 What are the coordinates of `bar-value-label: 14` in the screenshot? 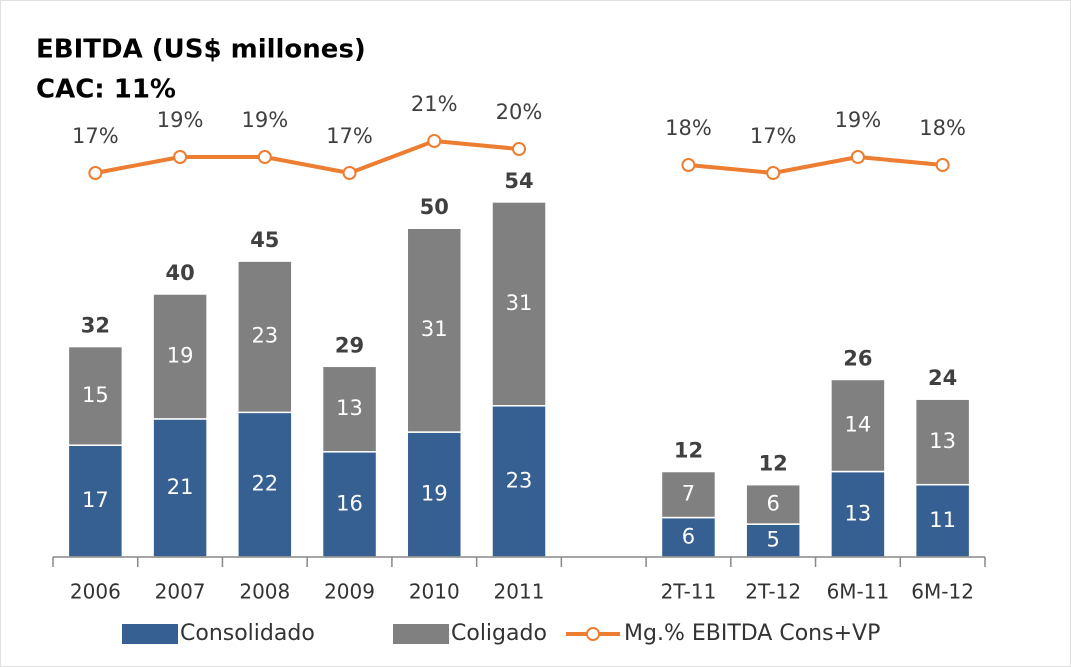 It's located at (858, 424).